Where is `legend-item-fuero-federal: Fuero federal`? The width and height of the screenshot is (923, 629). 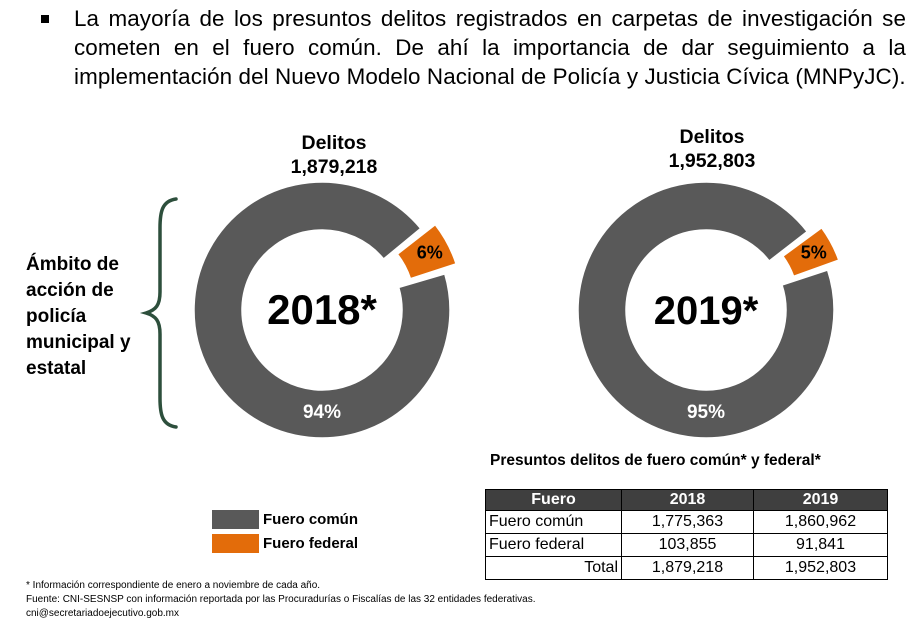
legend-item-fuero-federal: Fuero federal is located at coordinates (285, 543).